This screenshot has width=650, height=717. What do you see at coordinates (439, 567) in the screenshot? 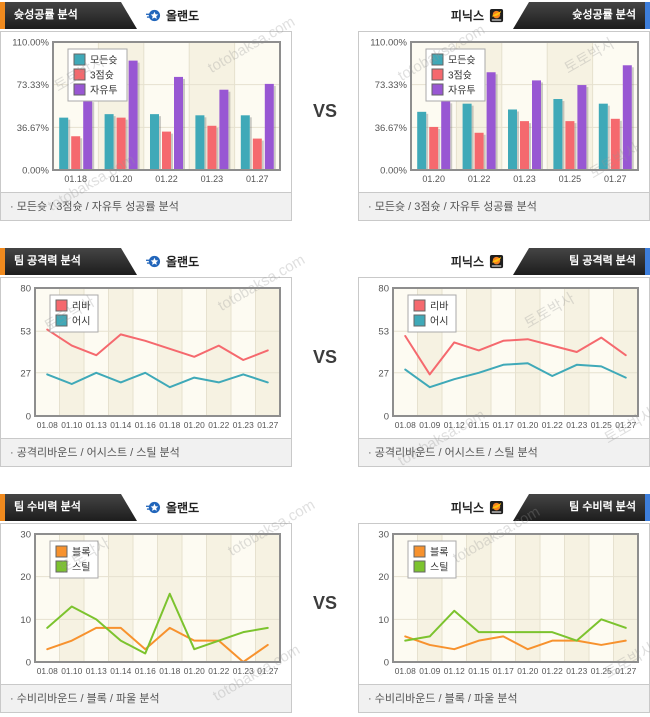
I see `svg-text: 스틸` at bounding box center [439, 567].